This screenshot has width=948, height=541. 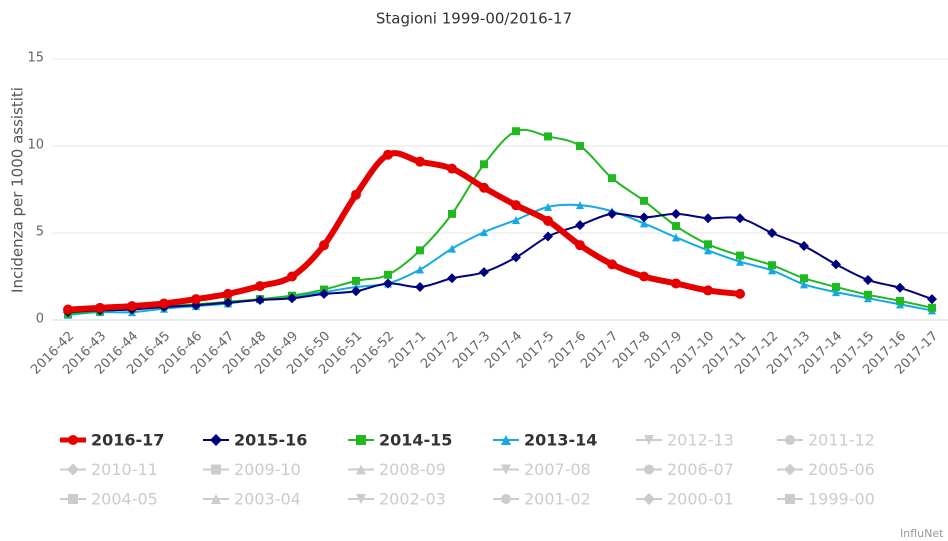 I want to click on legend-item: 2000-01, so click(x=685, y=499).